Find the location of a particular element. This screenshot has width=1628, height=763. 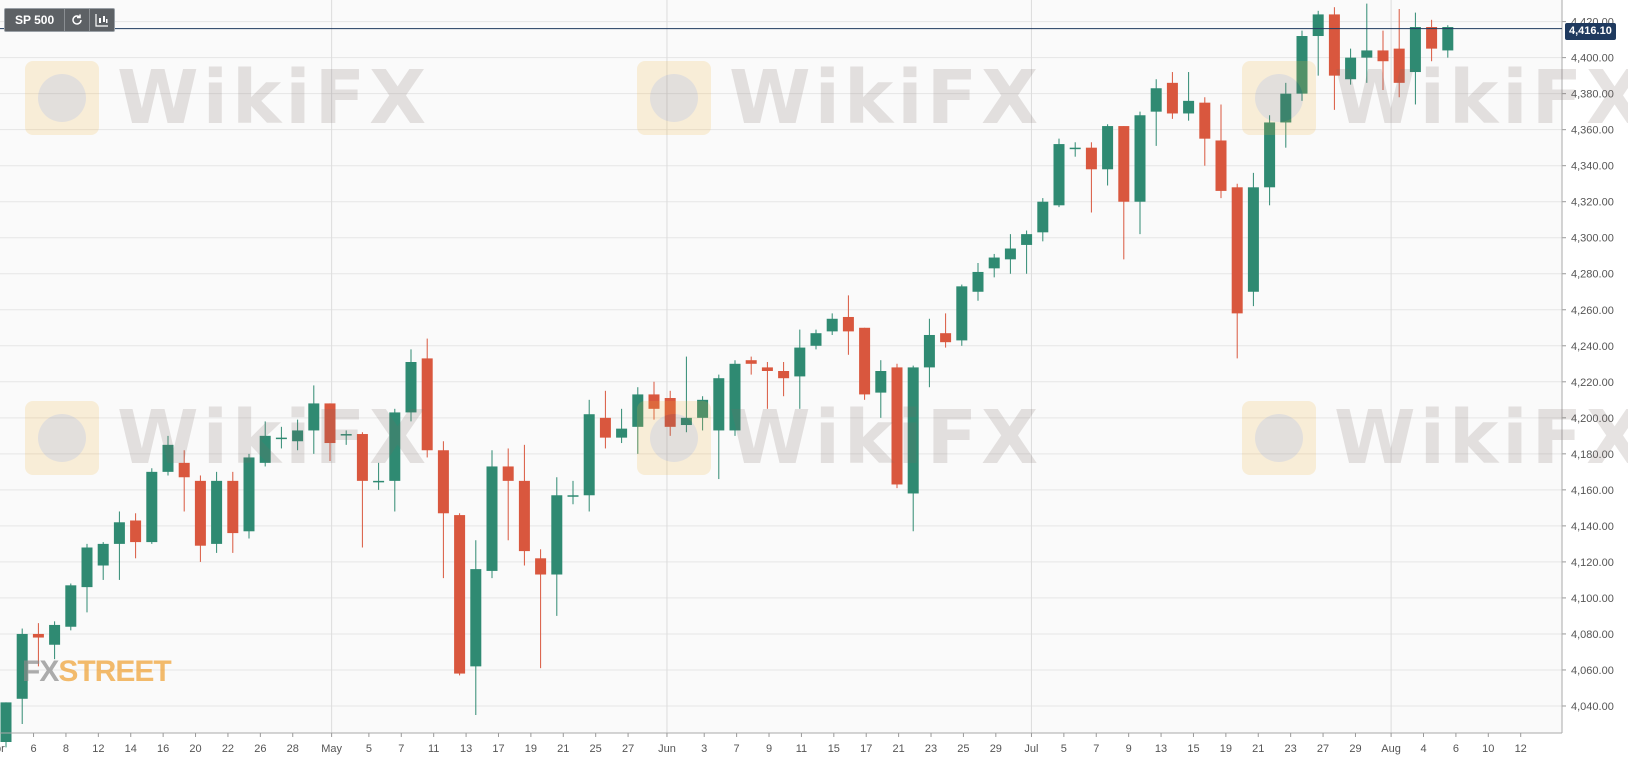

x-tick-label: Apr is located at coordinates (2, 749).